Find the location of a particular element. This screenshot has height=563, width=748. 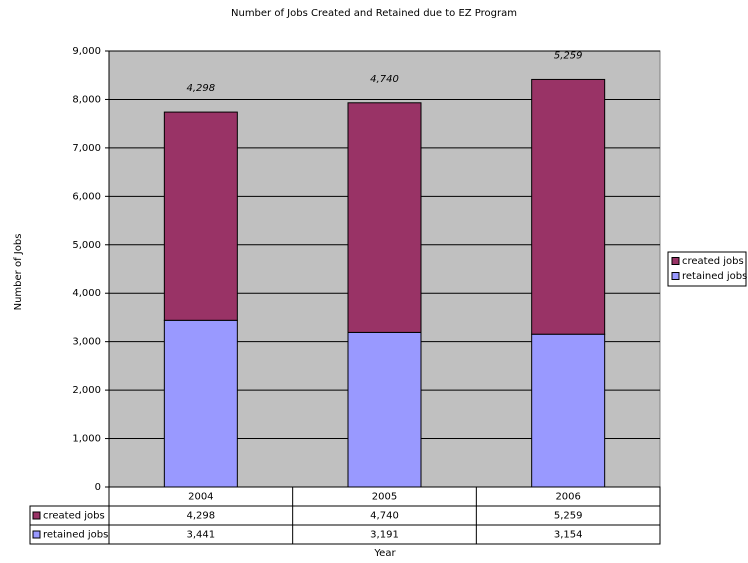

x-tick-label: 2004 is located at coordinates (200, 497).